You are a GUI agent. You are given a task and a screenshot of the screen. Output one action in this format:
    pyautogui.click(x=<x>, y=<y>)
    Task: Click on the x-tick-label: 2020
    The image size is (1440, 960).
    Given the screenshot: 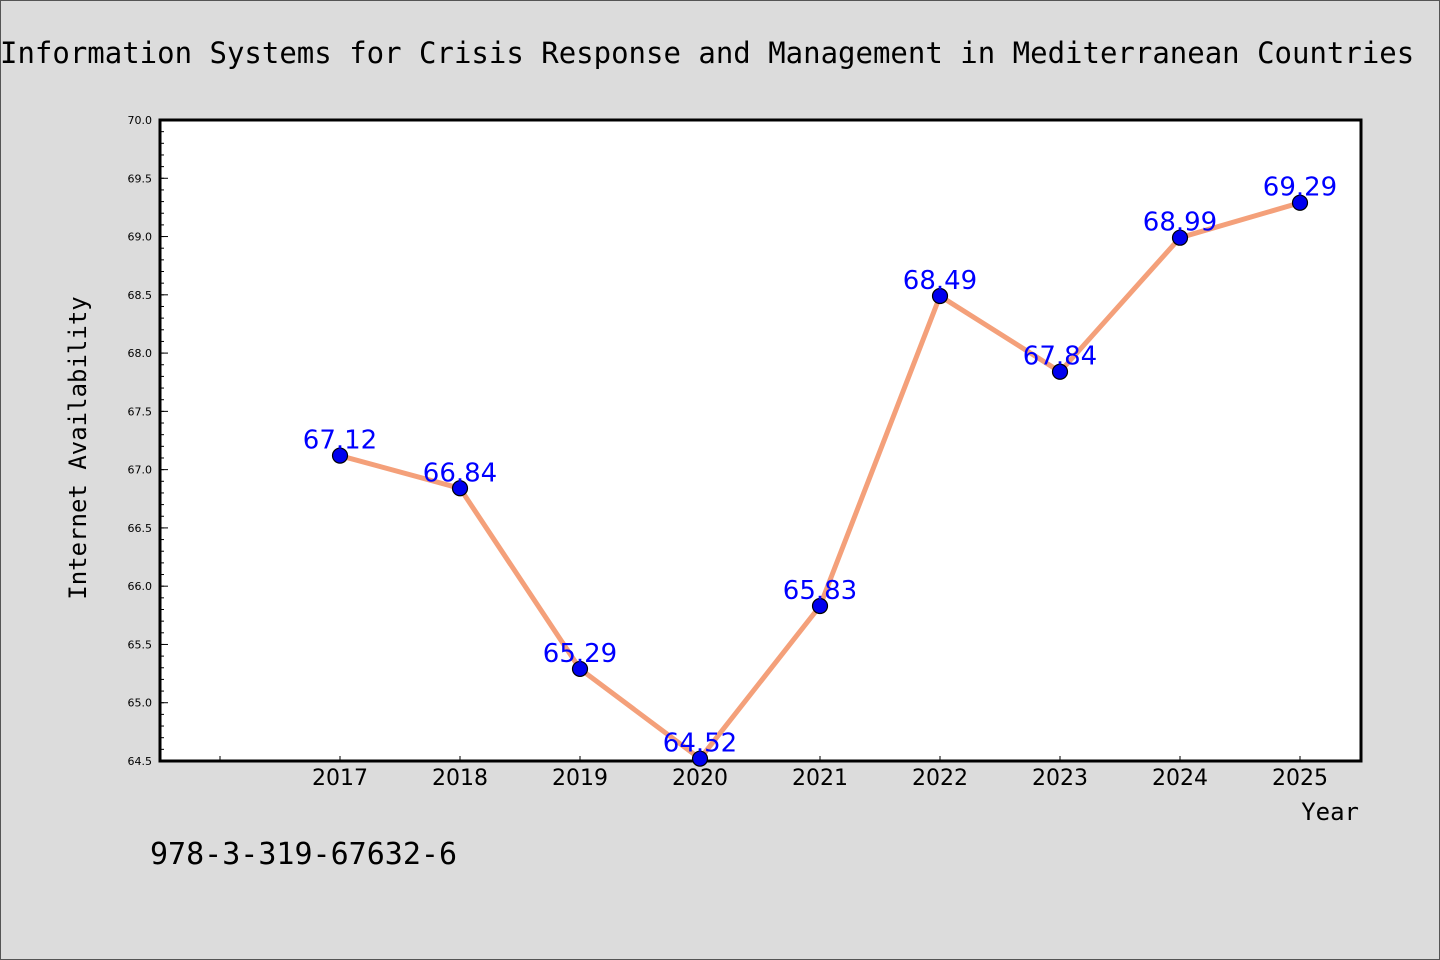 What is the action you would take?
    pyautogui.click(x=700, y=778)
    